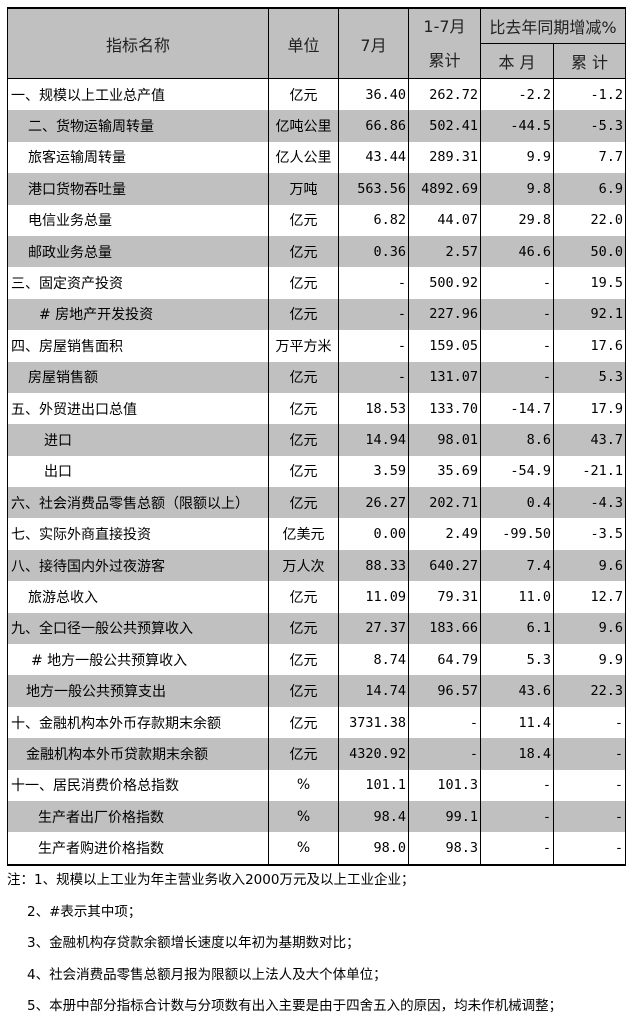  What do you see at coordinates (138, 534) in the screenshot?
I see `indicator-name: 七、实际外商直接投资` at bounding box center [138, 534].